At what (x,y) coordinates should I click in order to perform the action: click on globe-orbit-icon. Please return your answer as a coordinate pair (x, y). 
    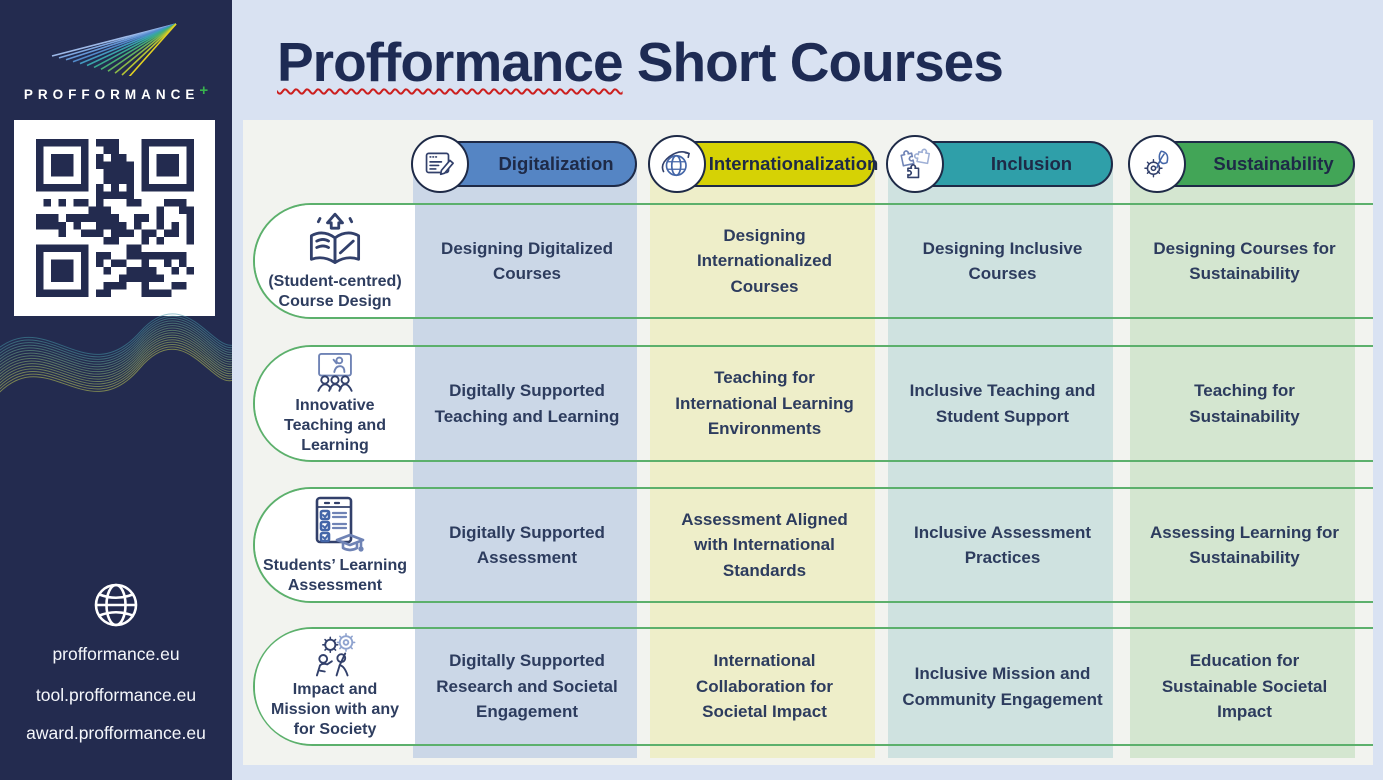
    Looking at the image, I should click on (677, 164).